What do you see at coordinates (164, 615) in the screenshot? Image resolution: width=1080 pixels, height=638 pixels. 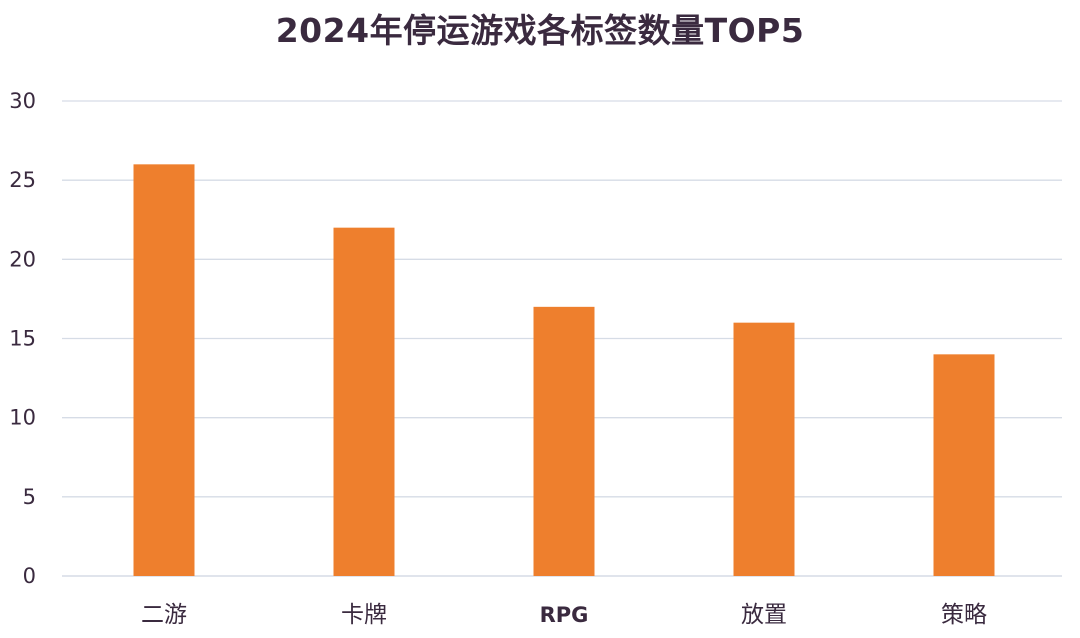 I see `x-category-label: 二游` at bounding box center [164, 615].